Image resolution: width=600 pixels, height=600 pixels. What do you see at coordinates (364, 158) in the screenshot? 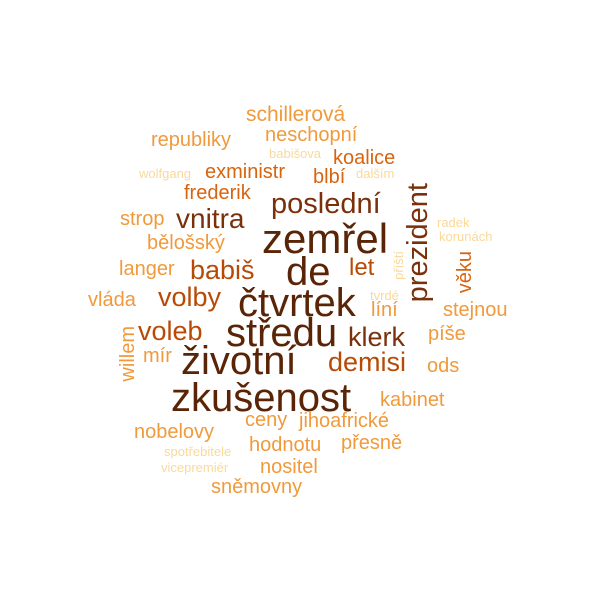
I see `word-koalice: koalice` at bounding box center [364, 158].